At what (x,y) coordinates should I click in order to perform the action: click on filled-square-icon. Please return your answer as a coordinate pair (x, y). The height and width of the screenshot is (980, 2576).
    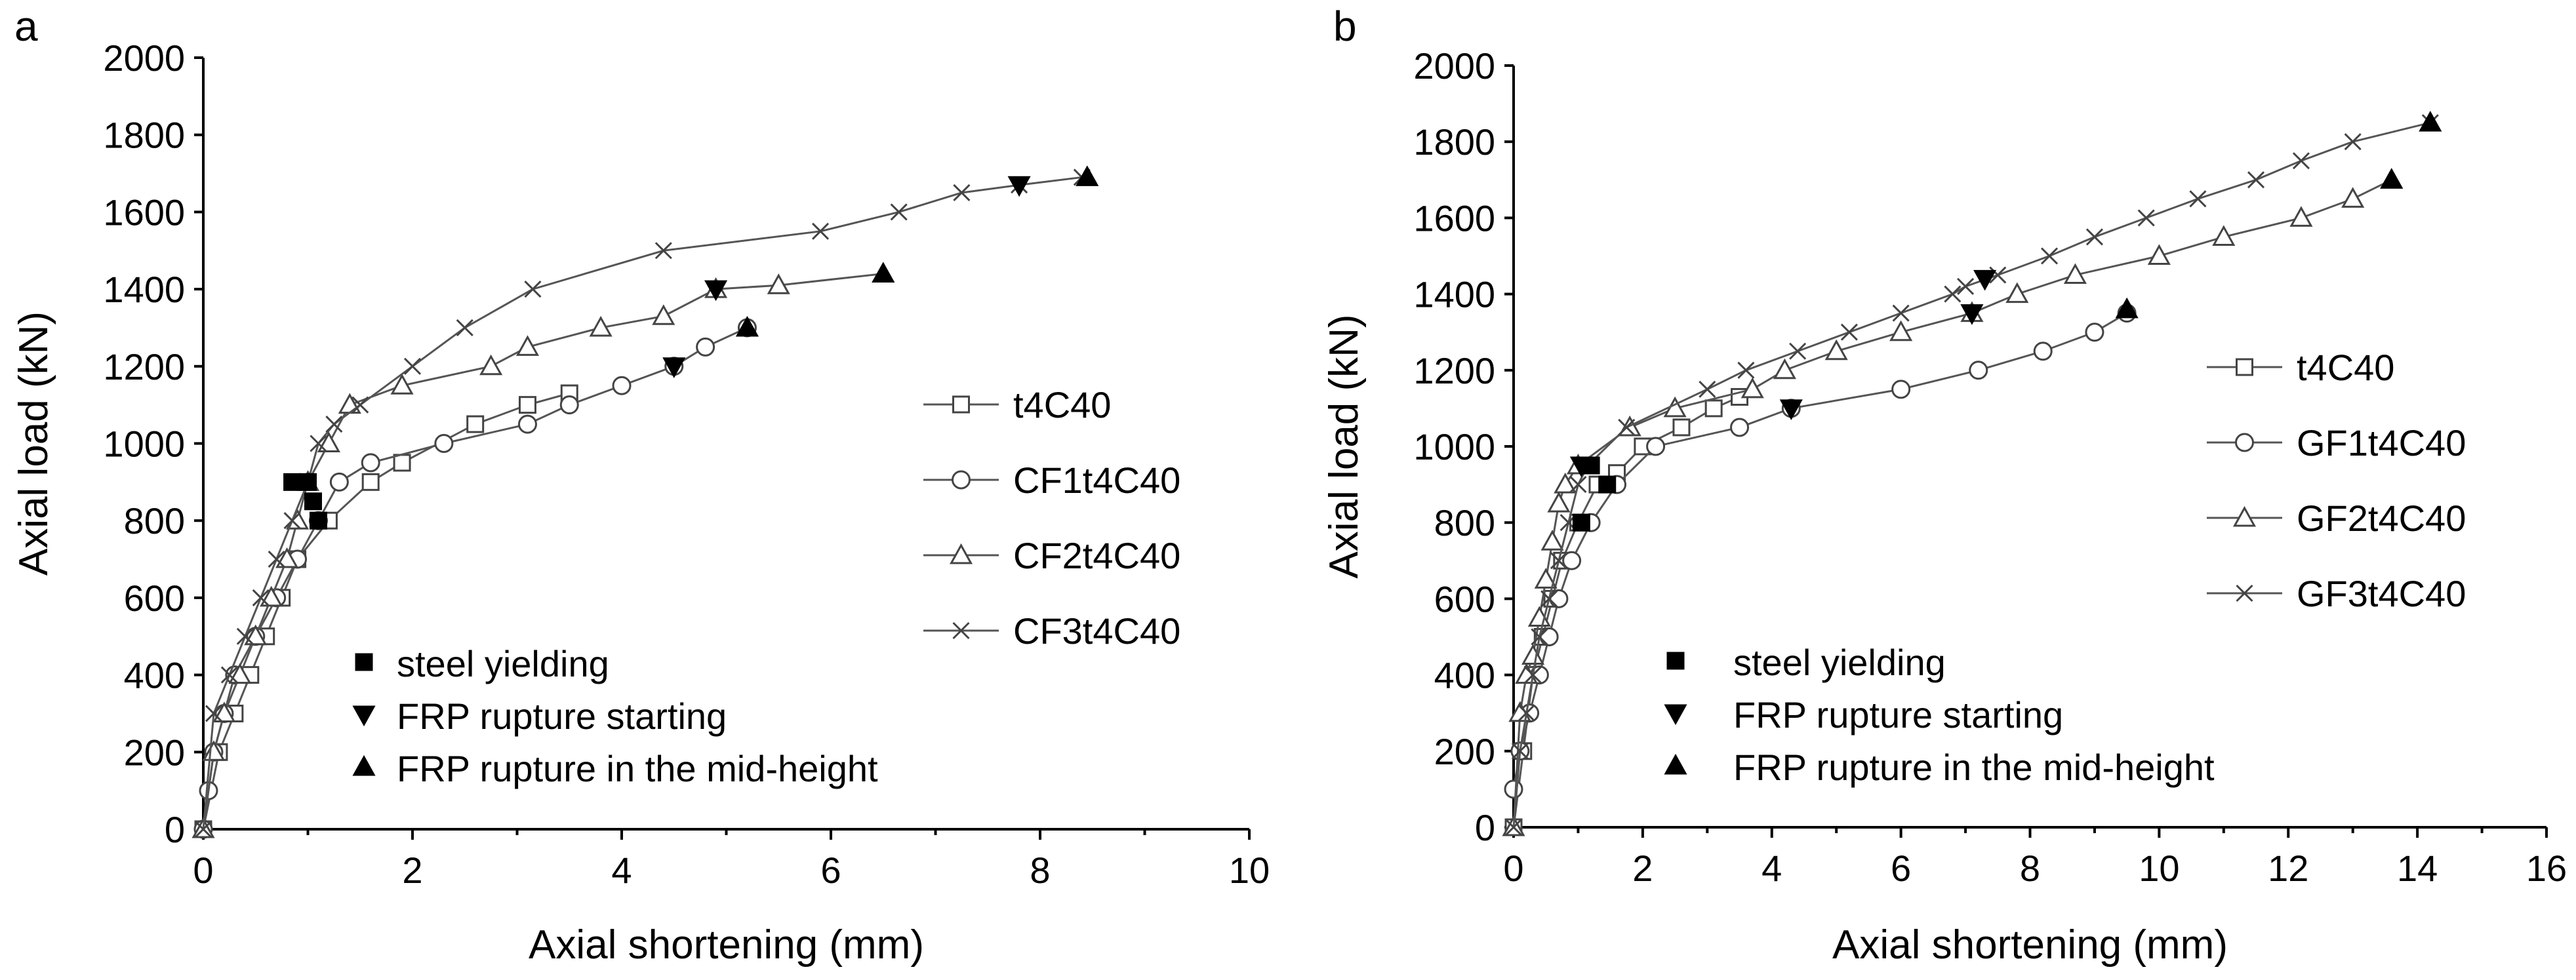
    Looking at the image, I should click on (364, 662).